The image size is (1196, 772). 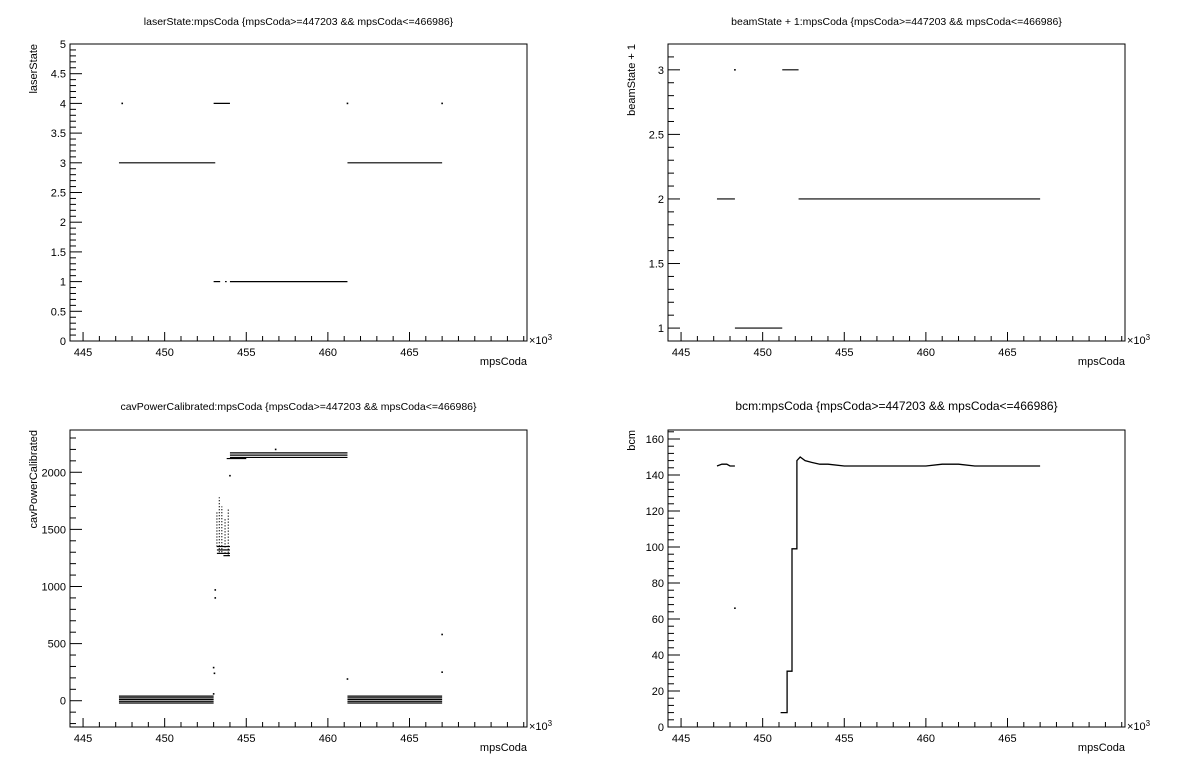 I want to click on y-axis-label: bcm, so click(x=632, y=440).